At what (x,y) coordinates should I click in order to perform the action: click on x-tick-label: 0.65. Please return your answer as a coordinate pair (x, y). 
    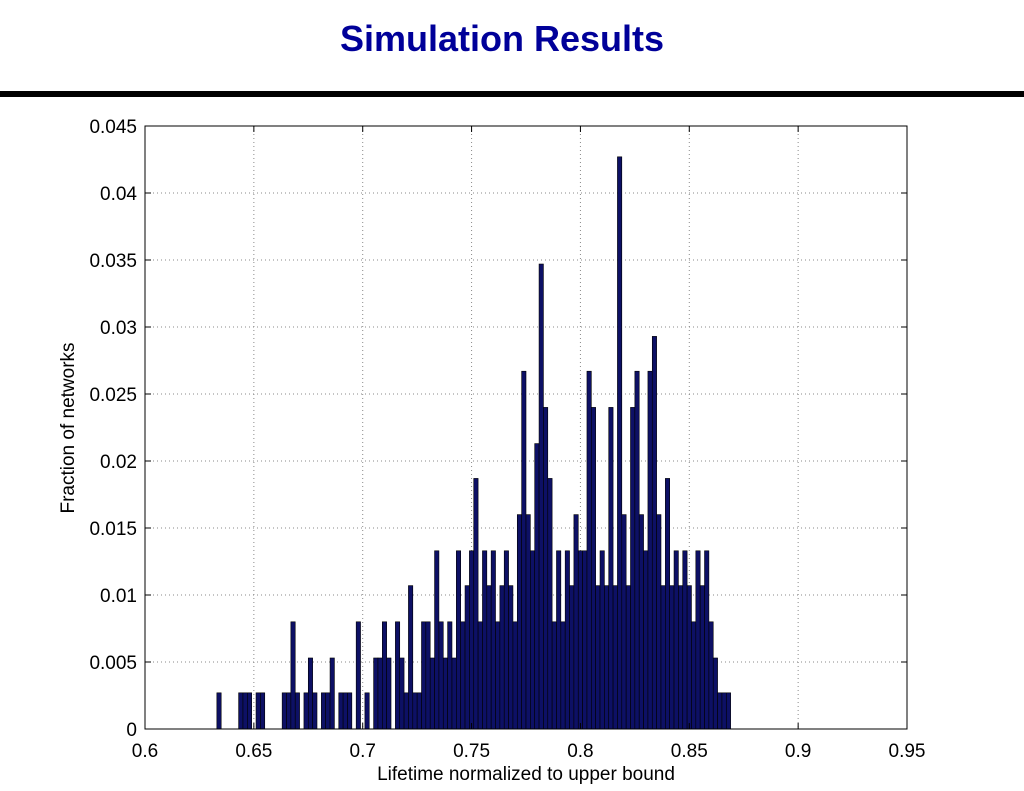
    Looking at the image, I should click on (253, 751).